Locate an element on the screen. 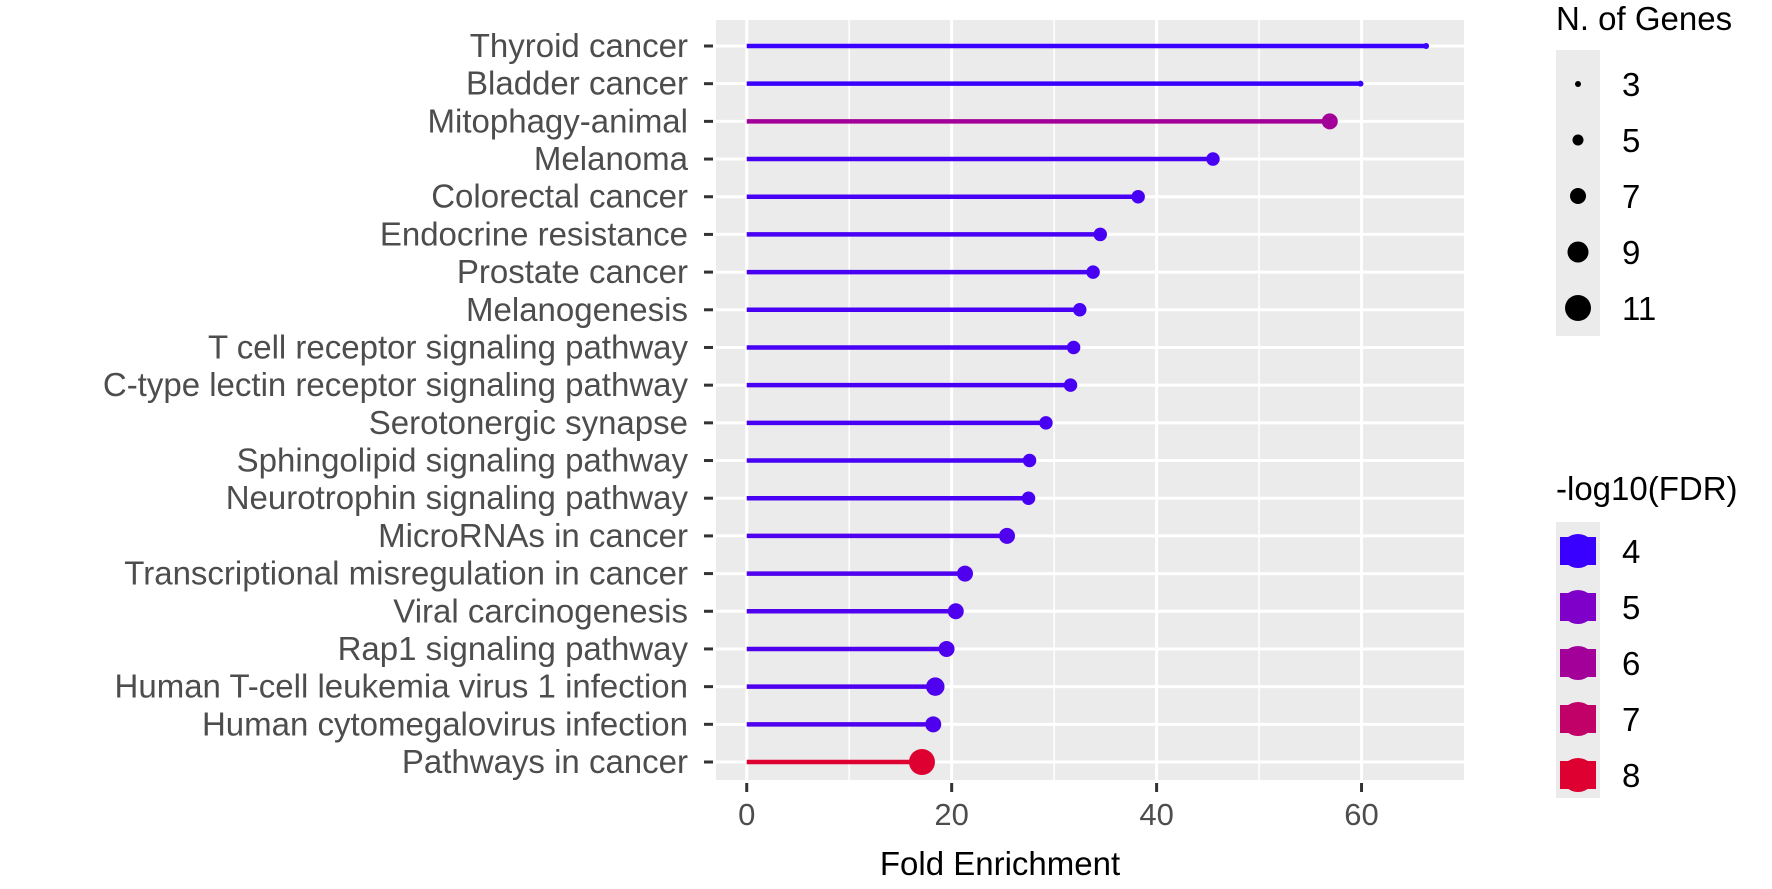 The height and width of the screenshot is (889, 1772). color-legend: -log10(FDR) 4 5 6 7 8 is located at coordinates (1647, 634).